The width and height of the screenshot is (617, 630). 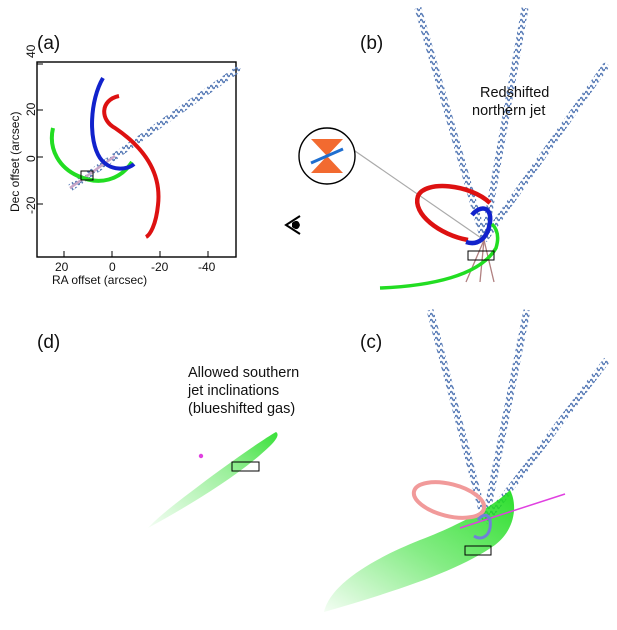 What do you see at coordinates (371, 342) in the screenshot?
I see `panel-c-letter: (c)` at bounding box center [371, 342].